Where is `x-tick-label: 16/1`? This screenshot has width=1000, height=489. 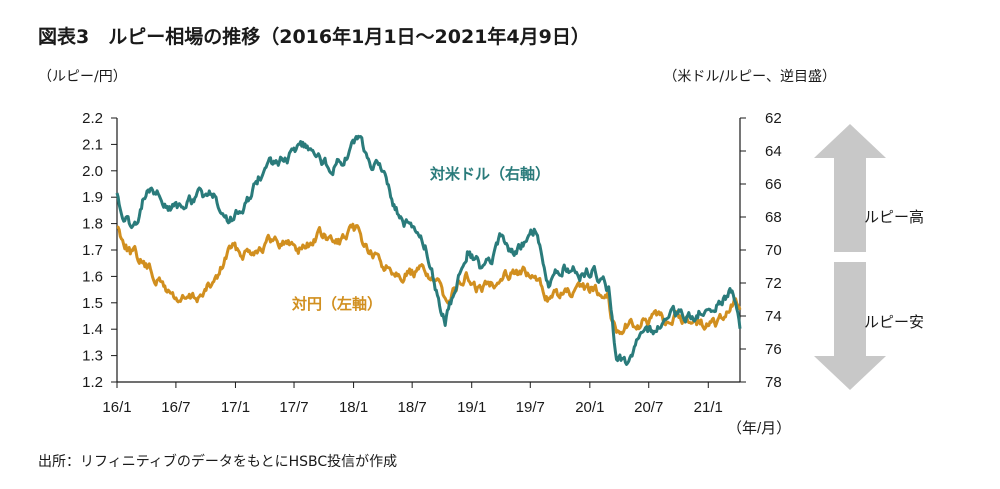 x-tick-label: 16/1 is located at coordinates (116, 407).